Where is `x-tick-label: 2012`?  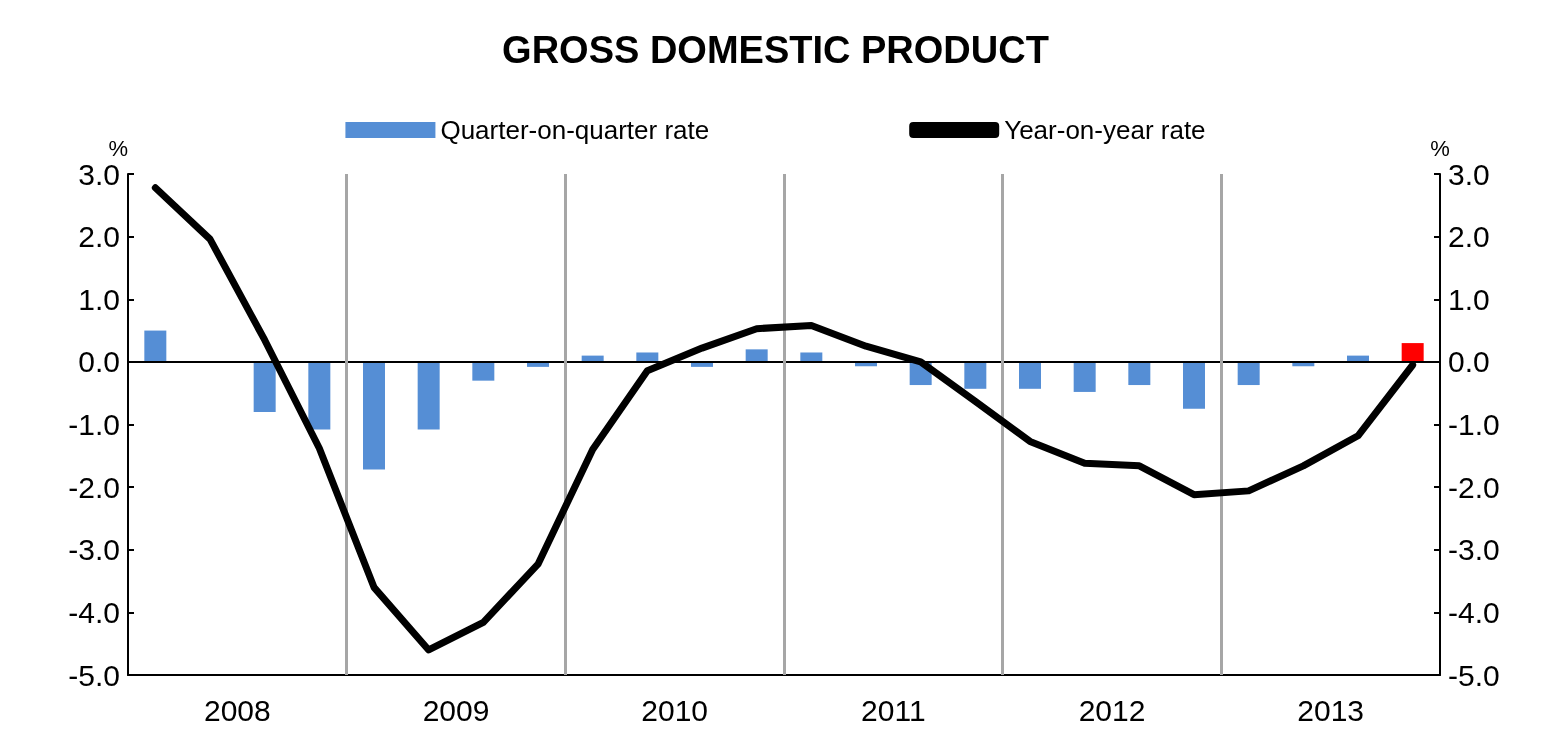
x-tick-label: 2012 is located at coordinates (1112, 710).